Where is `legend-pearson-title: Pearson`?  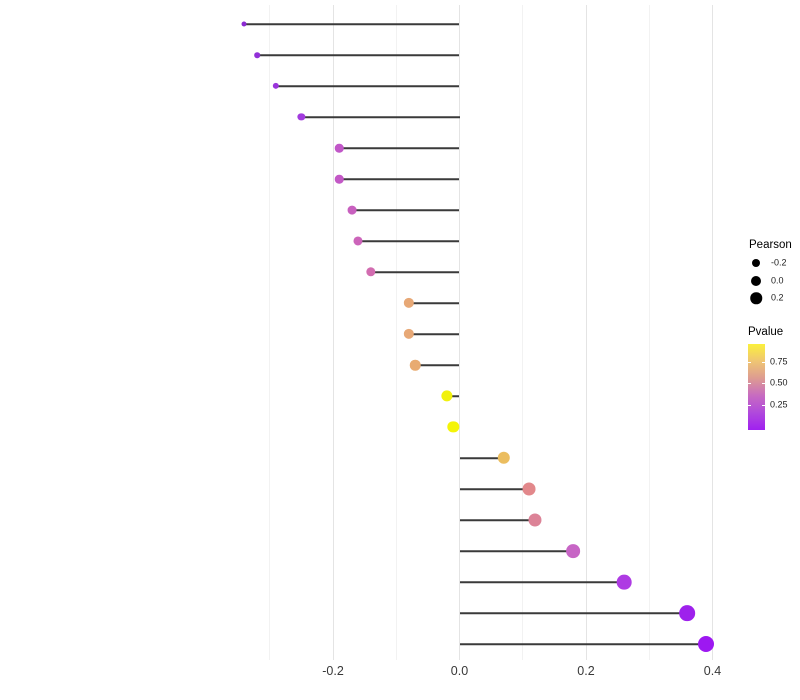
legend-pearson-title: Pearson is located at coordinates (770, 245).